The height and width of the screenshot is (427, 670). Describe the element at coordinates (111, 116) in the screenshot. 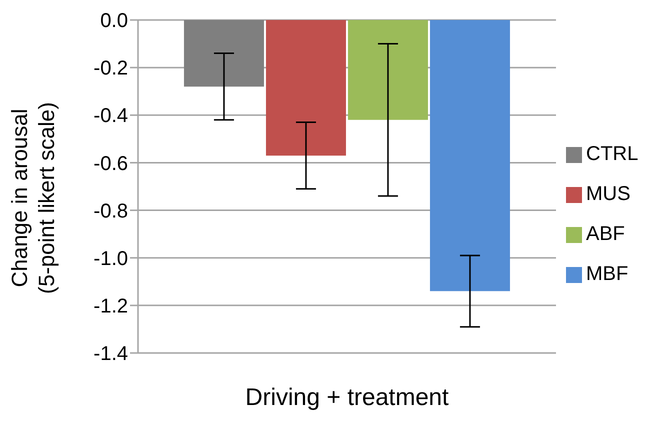

I see `y-tick-label: -0.4` at that location.